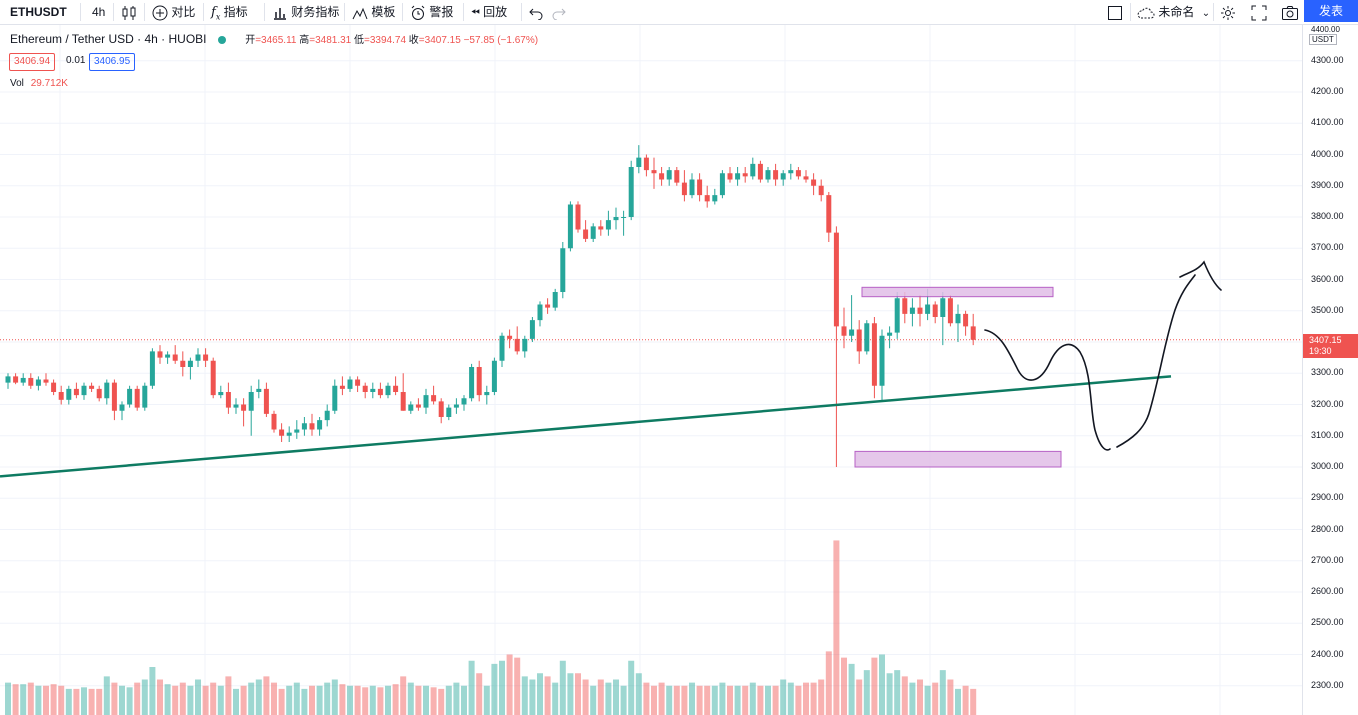  I want to click on publish-button: 发表, so click(1331, 11).